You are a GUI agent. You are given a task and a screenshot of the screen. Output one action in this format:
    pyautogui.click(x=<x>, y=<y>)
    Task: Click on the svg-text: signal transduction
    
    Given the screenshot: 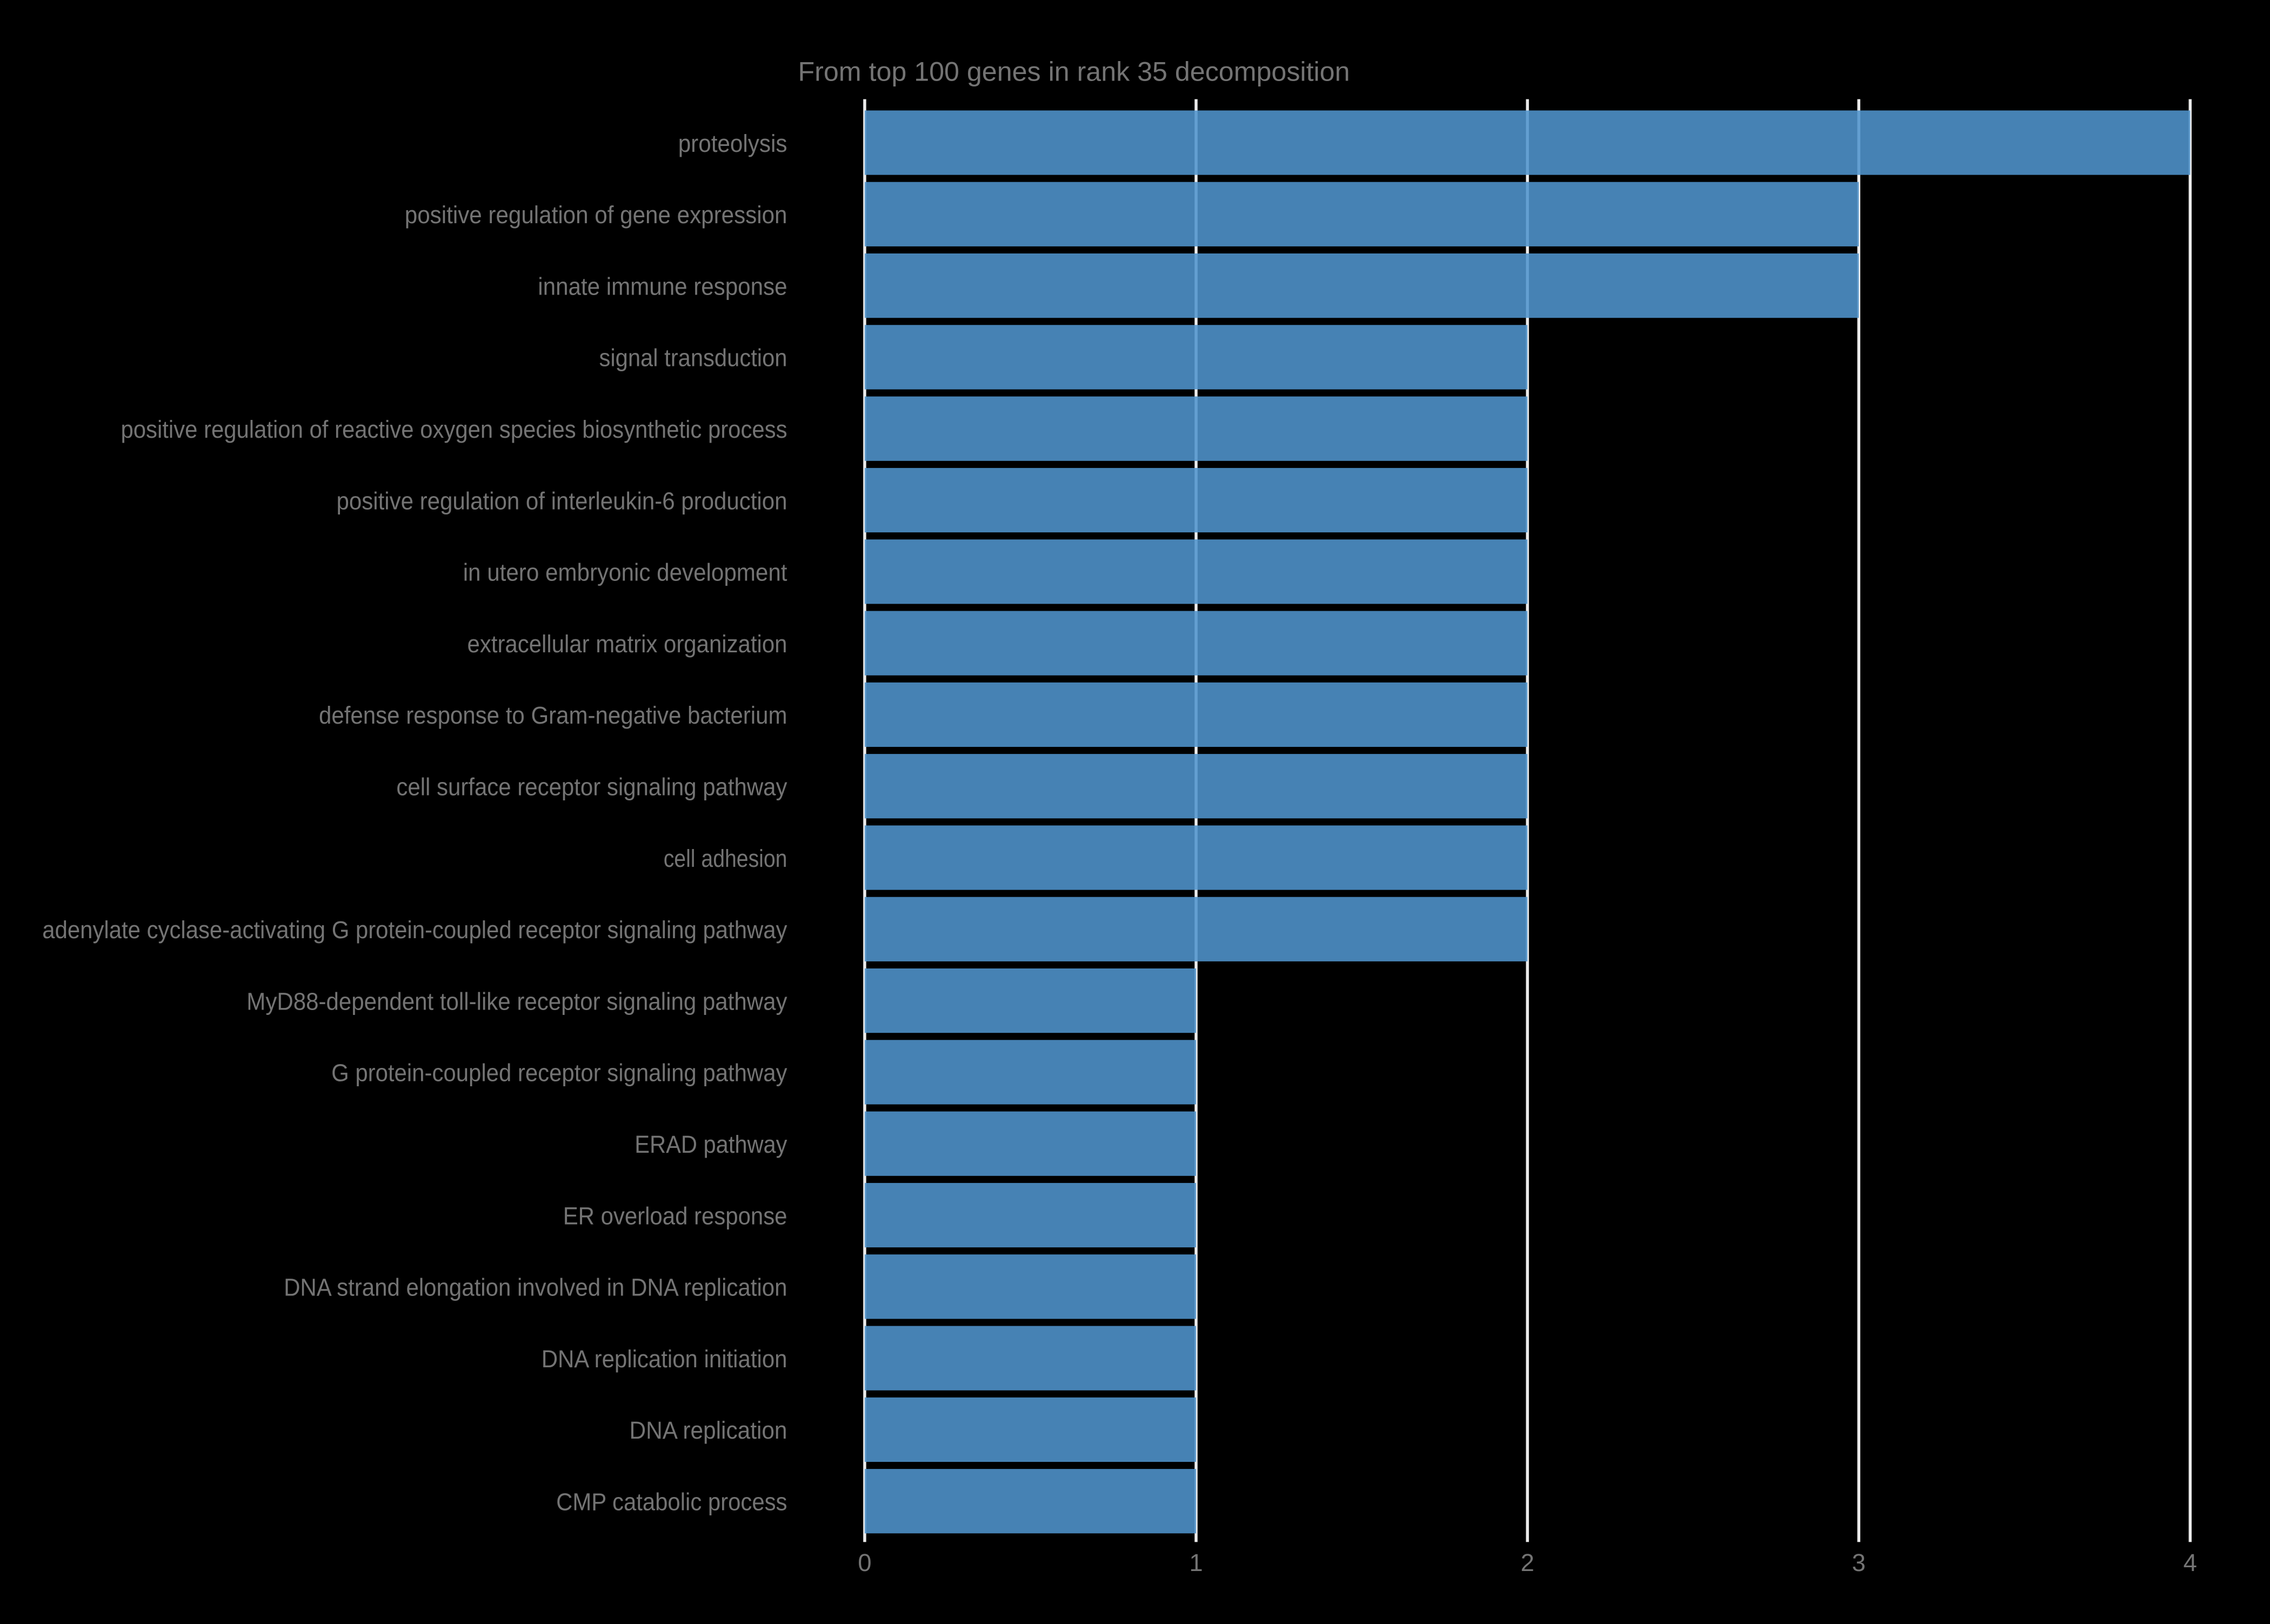 What is the action you would take?
    pyautogui.click(x=693, y=358)
    